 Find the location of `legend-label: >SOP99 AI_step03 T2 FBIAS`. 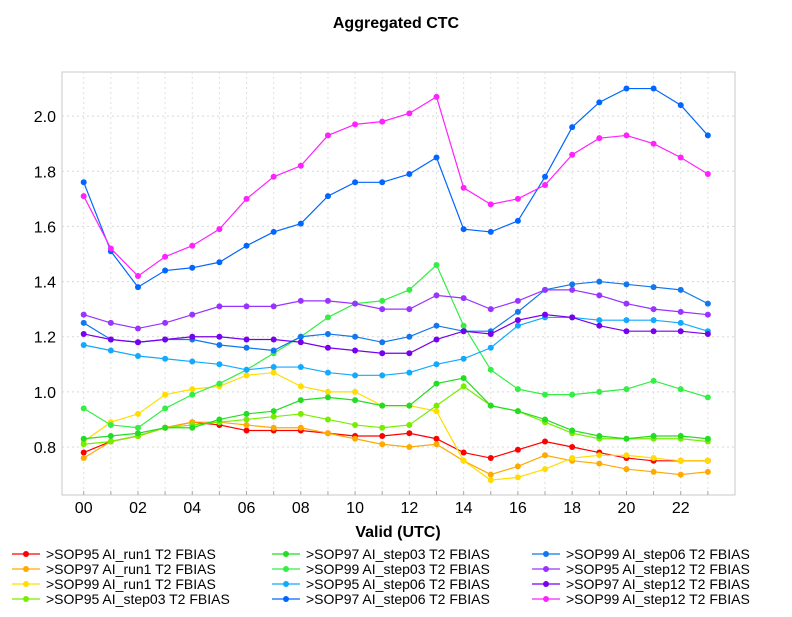

legend-label: >SOP99 AI_step03 T2 FBIAS is located at coordinates (398, 569).